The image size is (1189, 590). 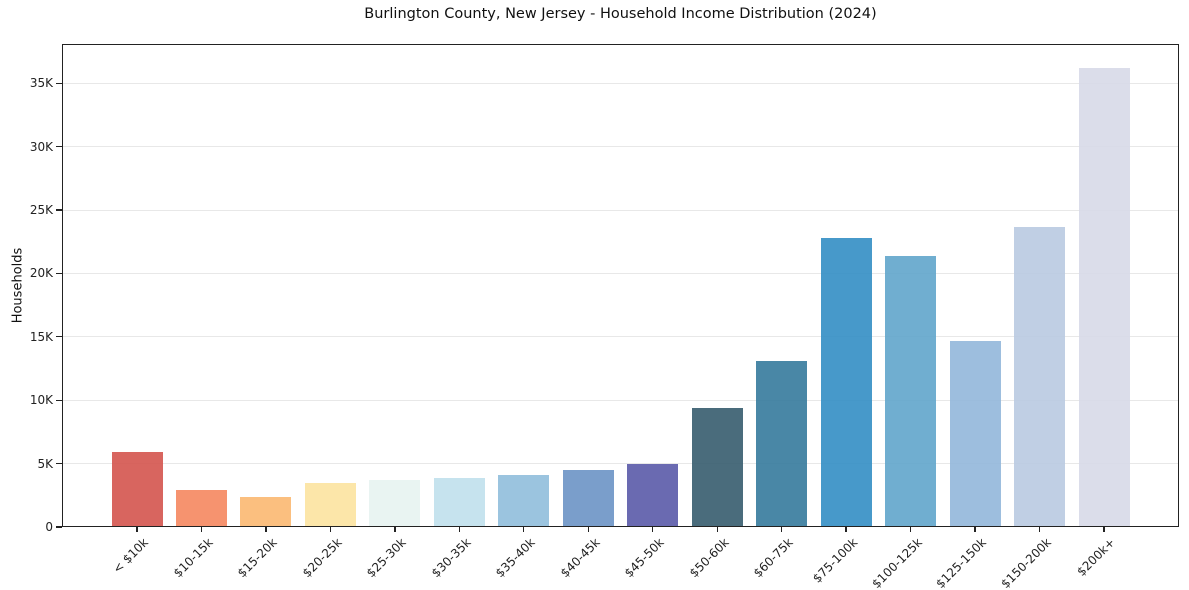 What do you see at coordinates (451, 558) in the screenshot?
I see `x-tick-label: $30-35k` at bounding box center [451, 558].